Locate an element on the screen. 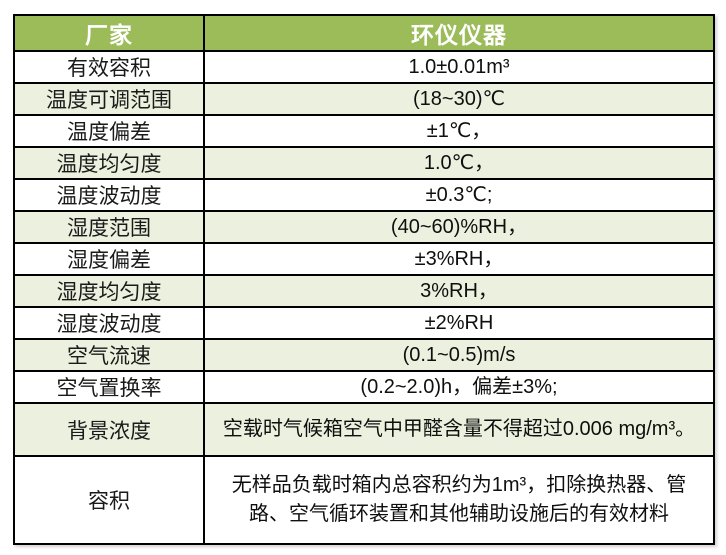 The height and width of the screenshot is (555, 726). row-value: ±2%RH is located at coordinates (459, 323).